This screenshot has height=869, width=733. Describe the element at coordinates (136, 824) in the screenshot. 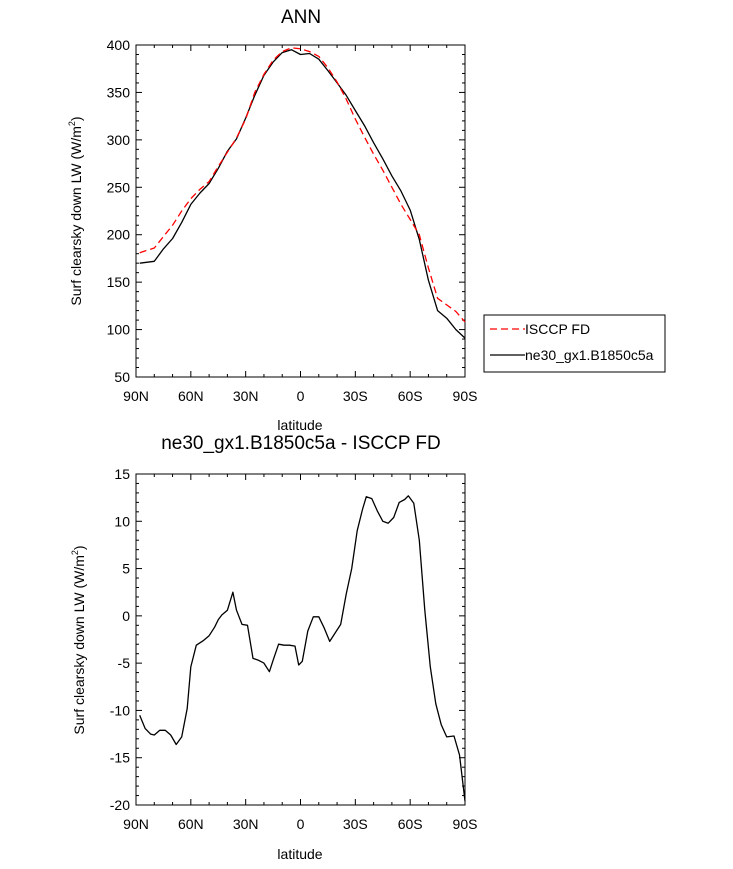

I see `bottom-chart-xtick-label: 90N` at that location.